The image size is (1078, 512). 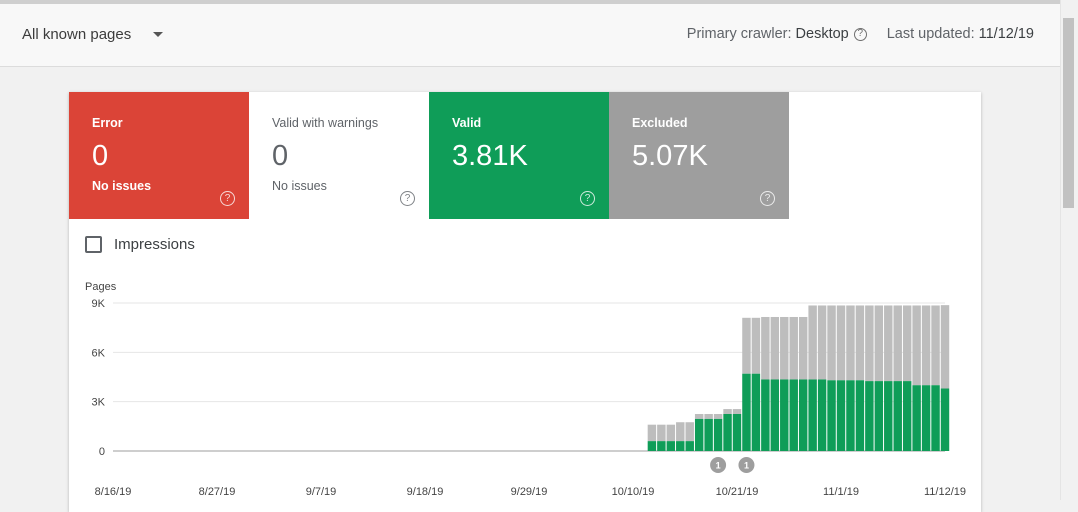 I want to click on crawler-label: Primary crawler:, so click(x=739, y=34).